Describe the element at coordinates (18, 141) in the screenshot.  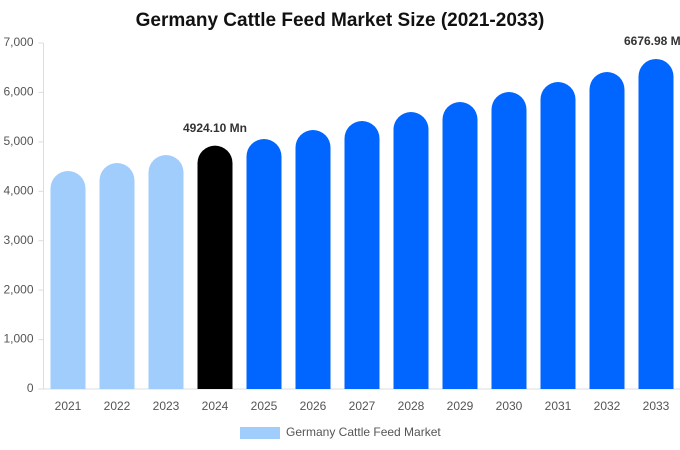
I see `y-tick-label: 5,000` at that location.